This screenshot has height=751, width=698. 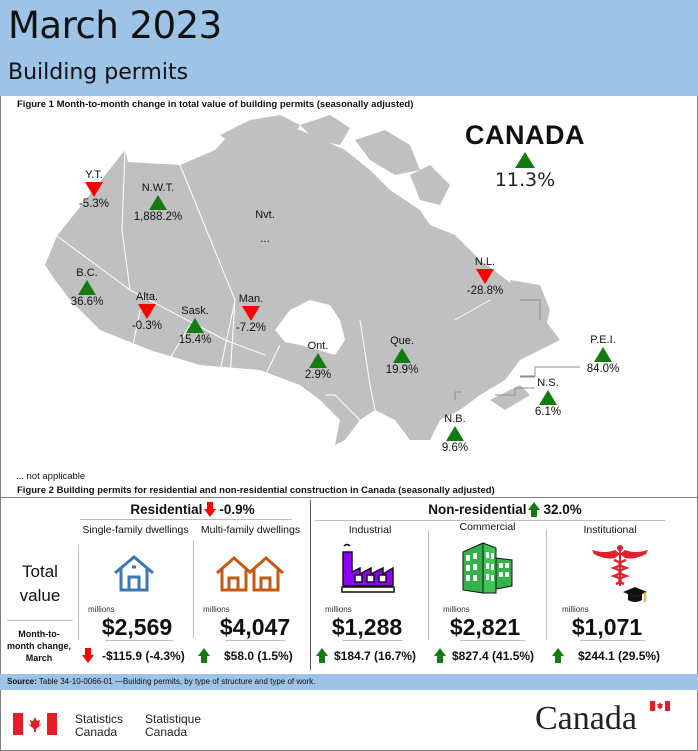 I want to click on industrial-value: $1,288, so click(x=367, y=627).